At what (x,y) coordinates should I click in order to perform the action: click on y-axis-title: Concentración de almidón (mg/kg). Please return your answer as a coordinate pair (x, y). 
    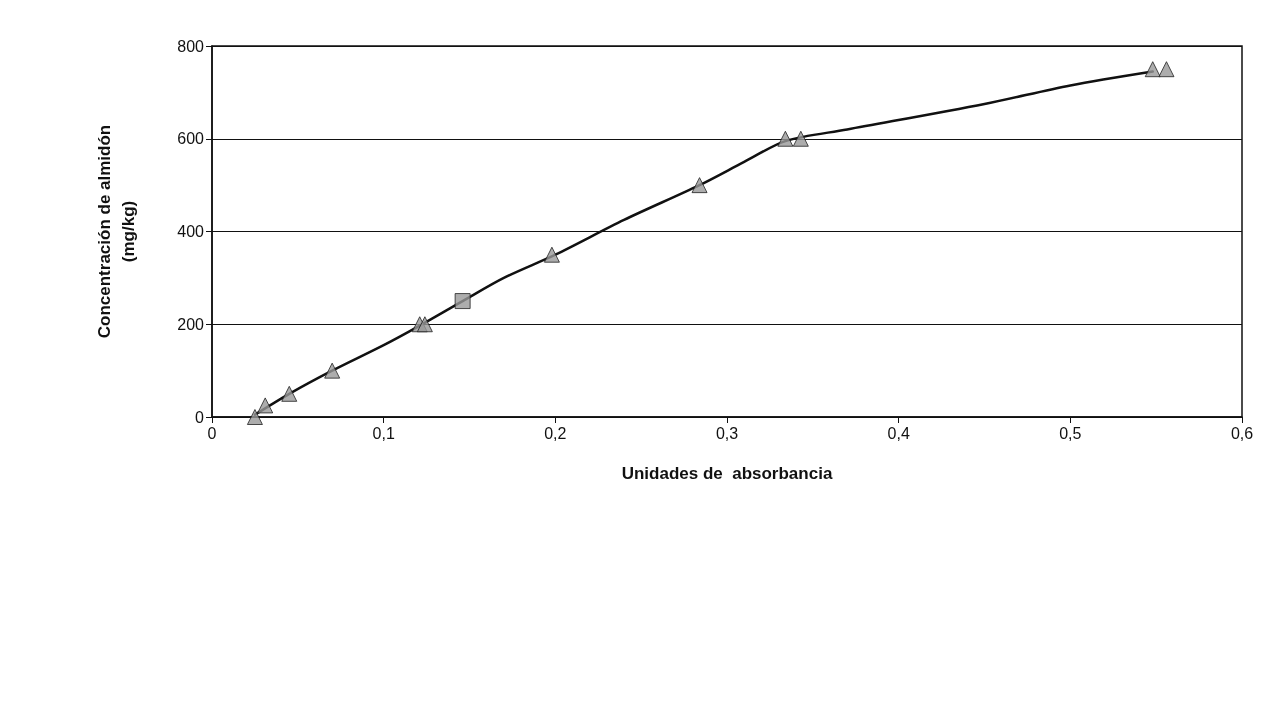
    Looking at the image, I should click on (116, 231).